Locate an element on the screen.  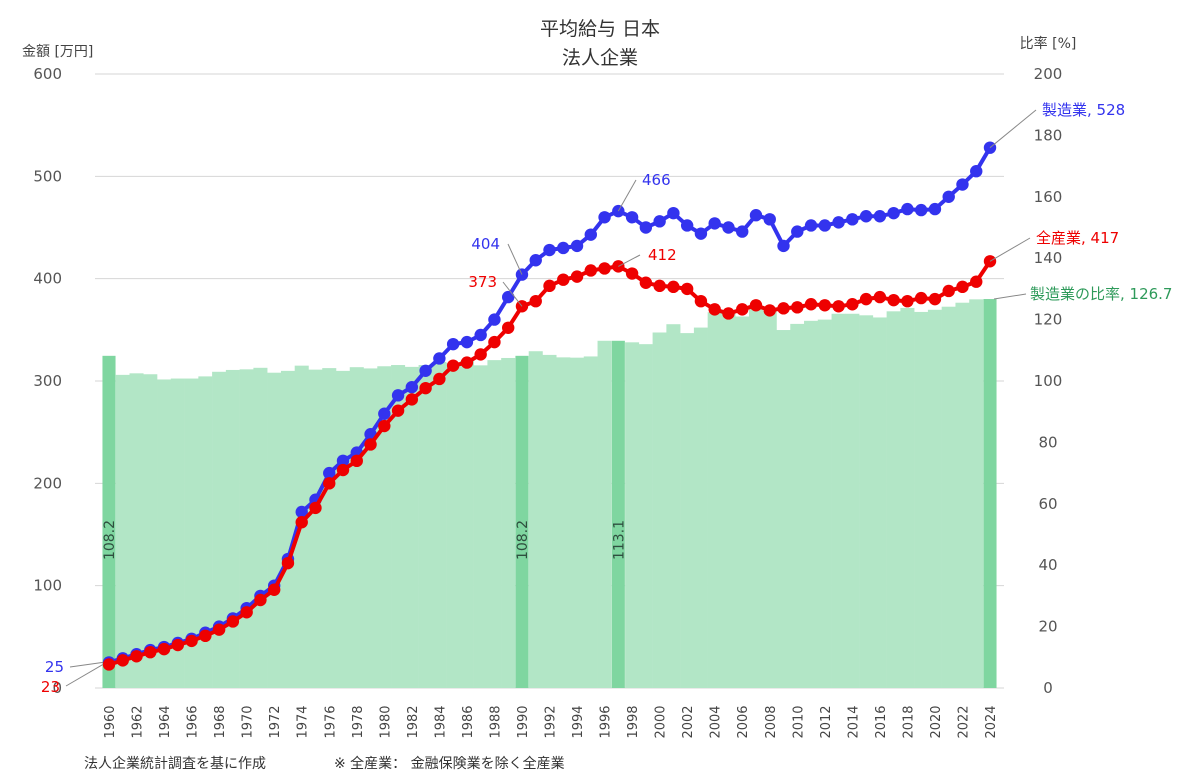
x-tick-label: 2014 is located at coordinates (853, 721).